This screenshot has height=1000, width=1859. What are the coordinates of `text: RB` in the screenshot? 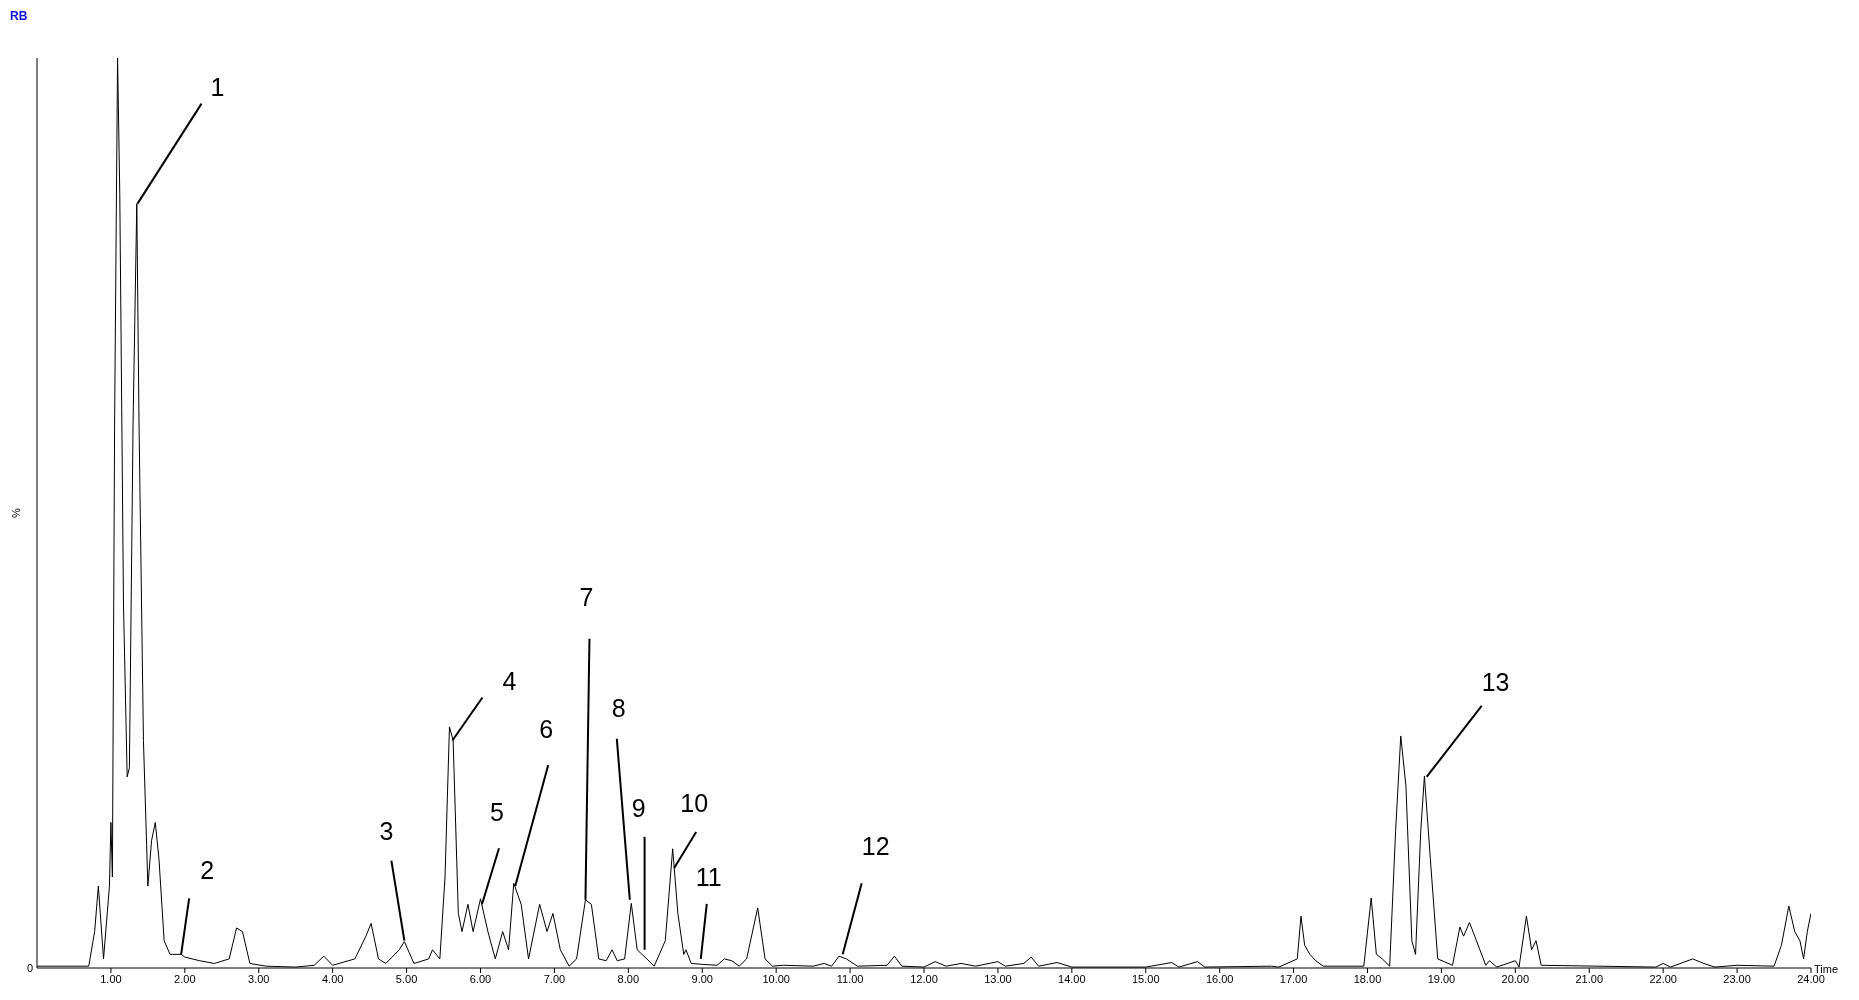 It's located at (19, 16).